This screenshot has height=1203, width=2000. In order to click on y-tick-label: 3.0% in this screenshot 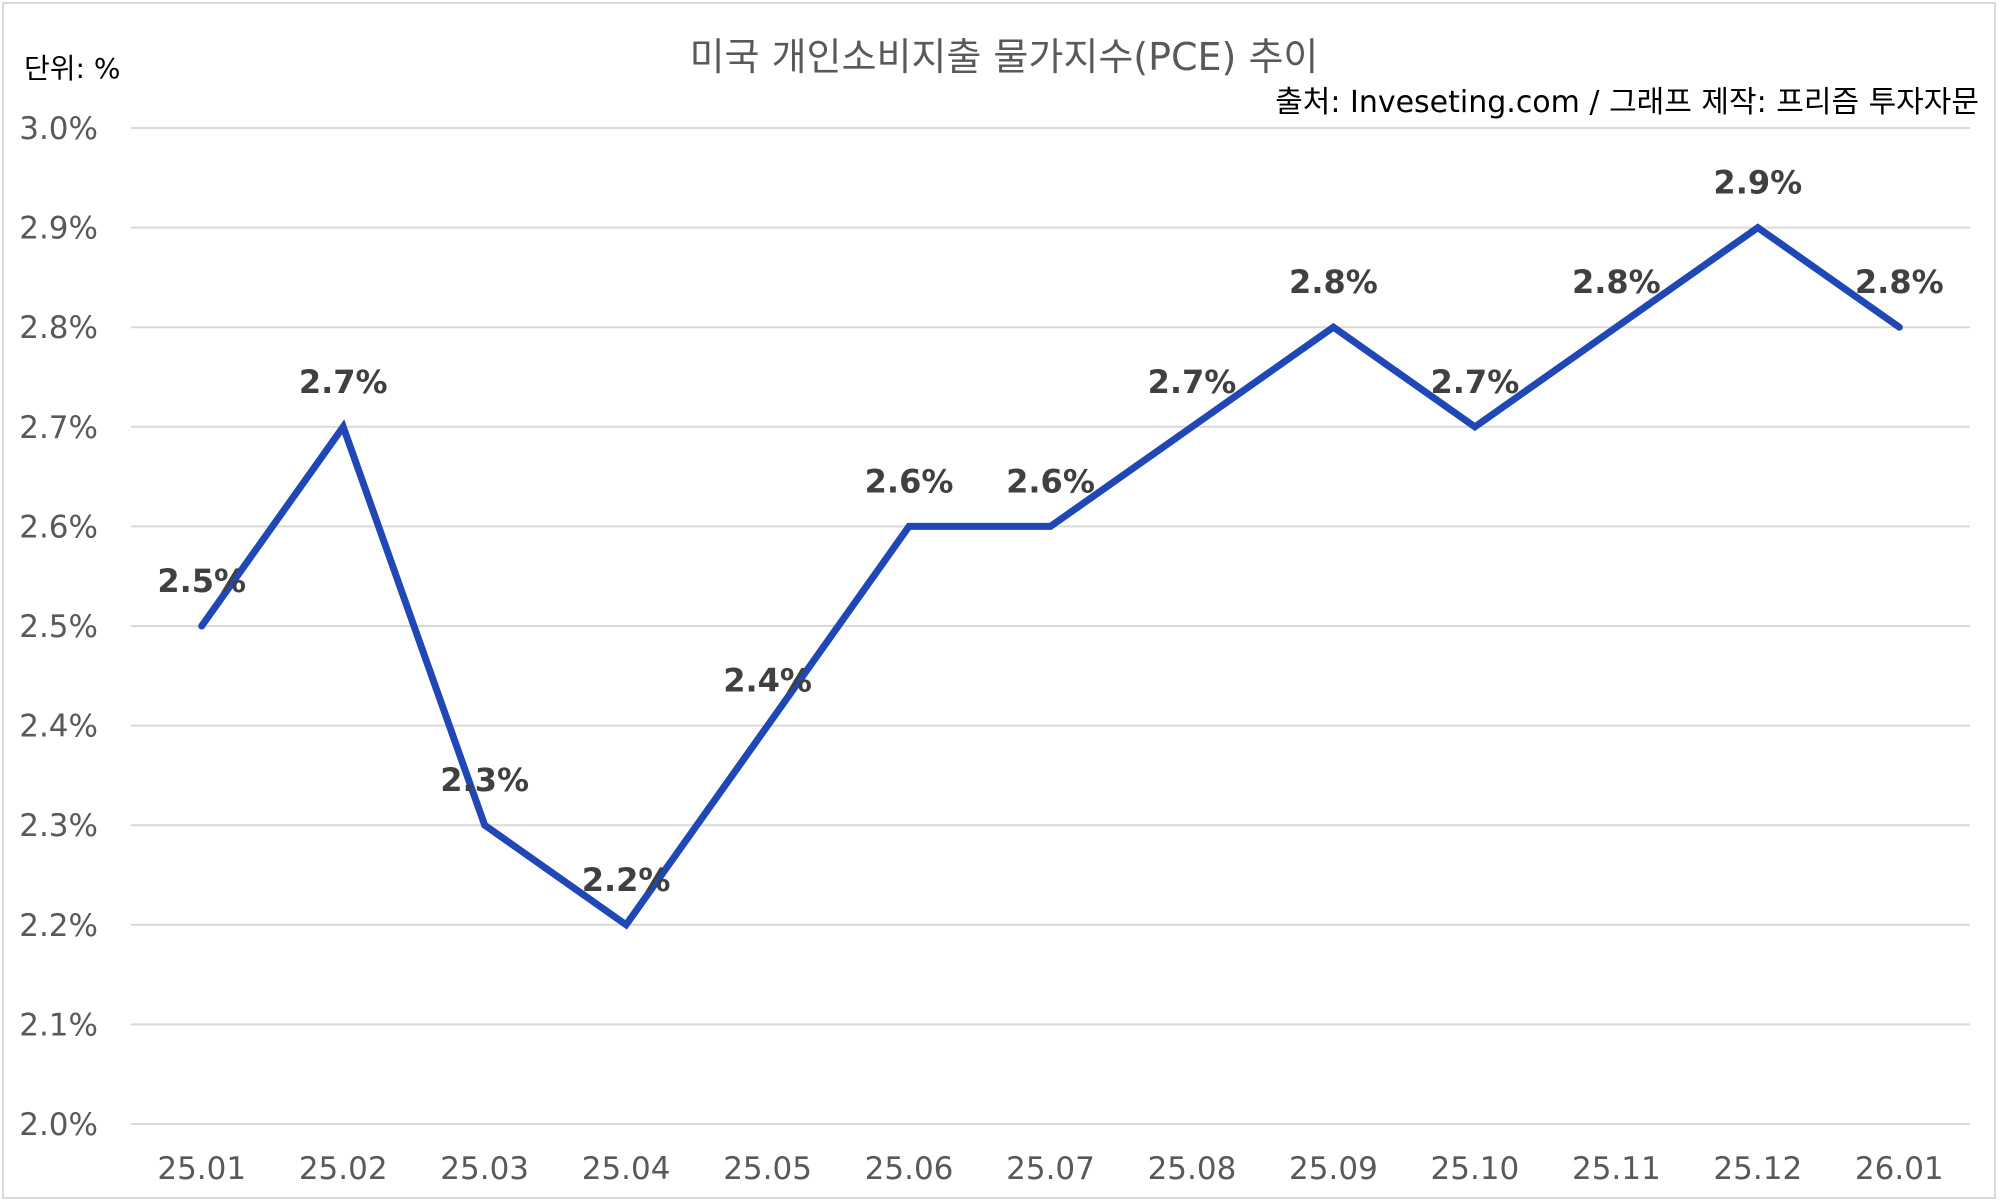, I will do `click(58, 129)`.